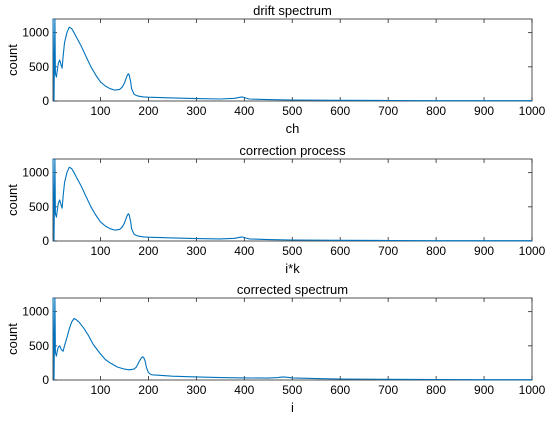  I want to click on x-axis-label: i*k, so click(292, 268).